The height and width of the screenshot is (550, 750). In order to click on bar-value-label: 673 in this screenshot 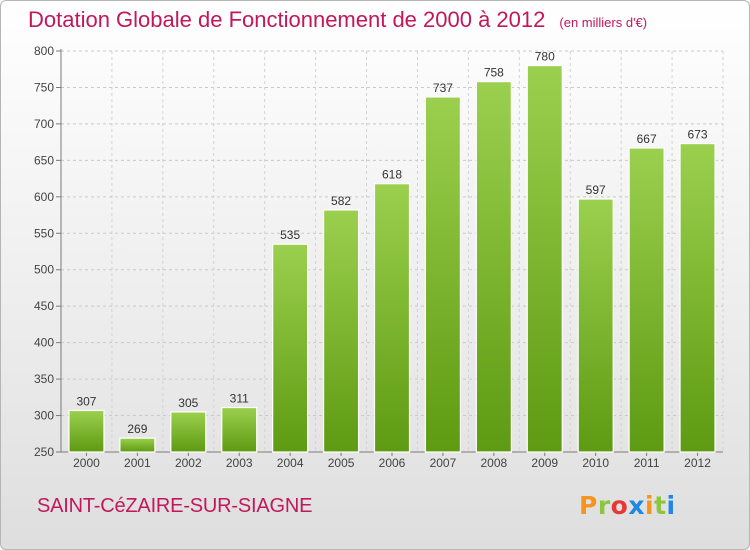, I will do `click(698, 135)`.